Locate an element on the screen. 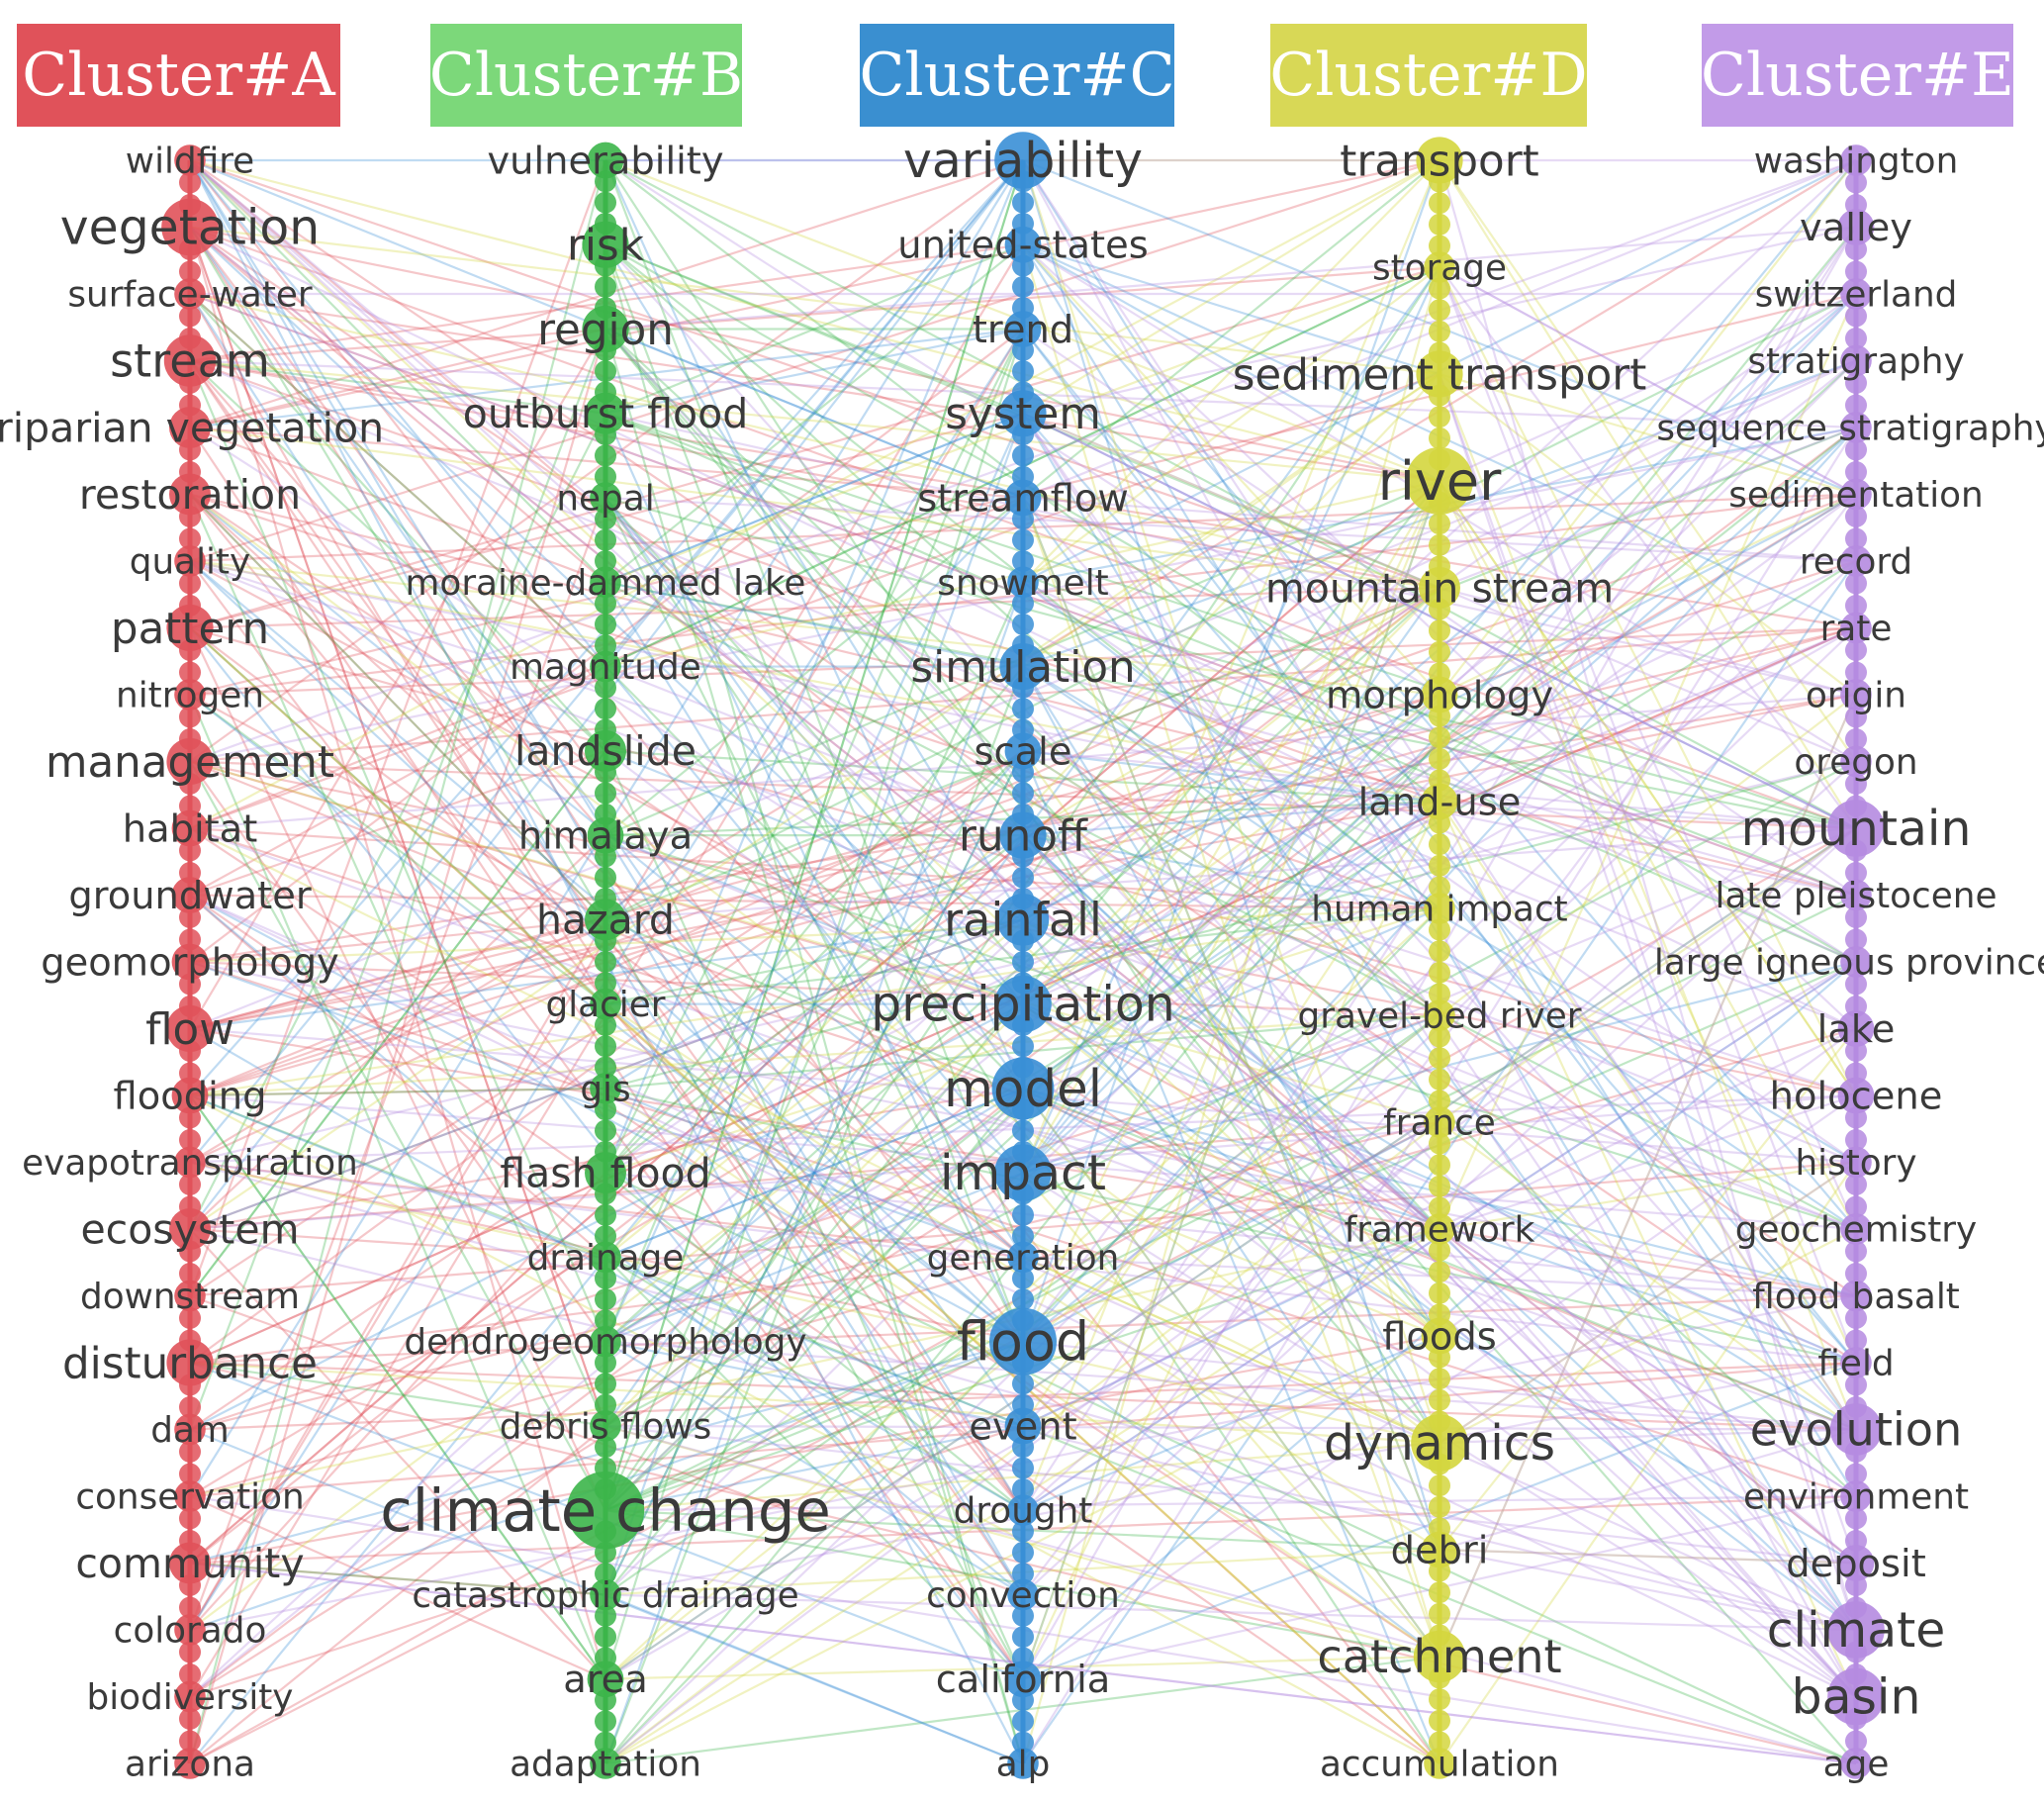  node-rate is located at coordinates (1856, 628).